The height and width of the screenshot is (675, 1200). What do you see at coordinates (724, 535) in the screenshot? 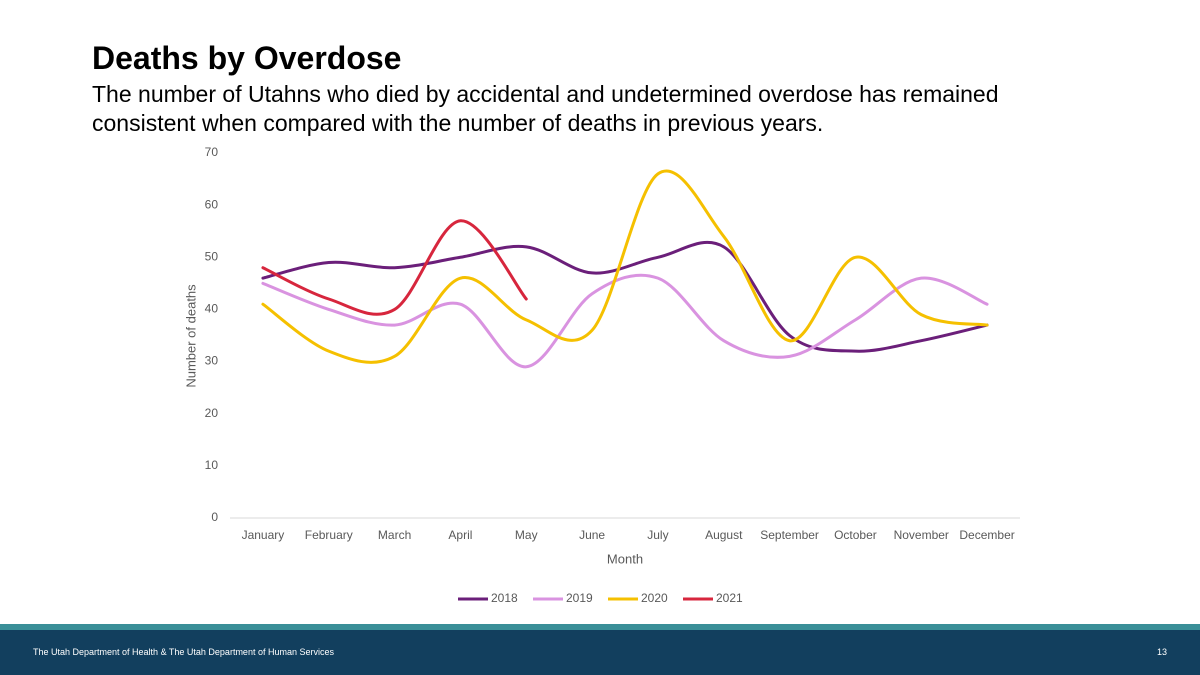
I see `x-tick-label: August` at bounding box center [724, 535].